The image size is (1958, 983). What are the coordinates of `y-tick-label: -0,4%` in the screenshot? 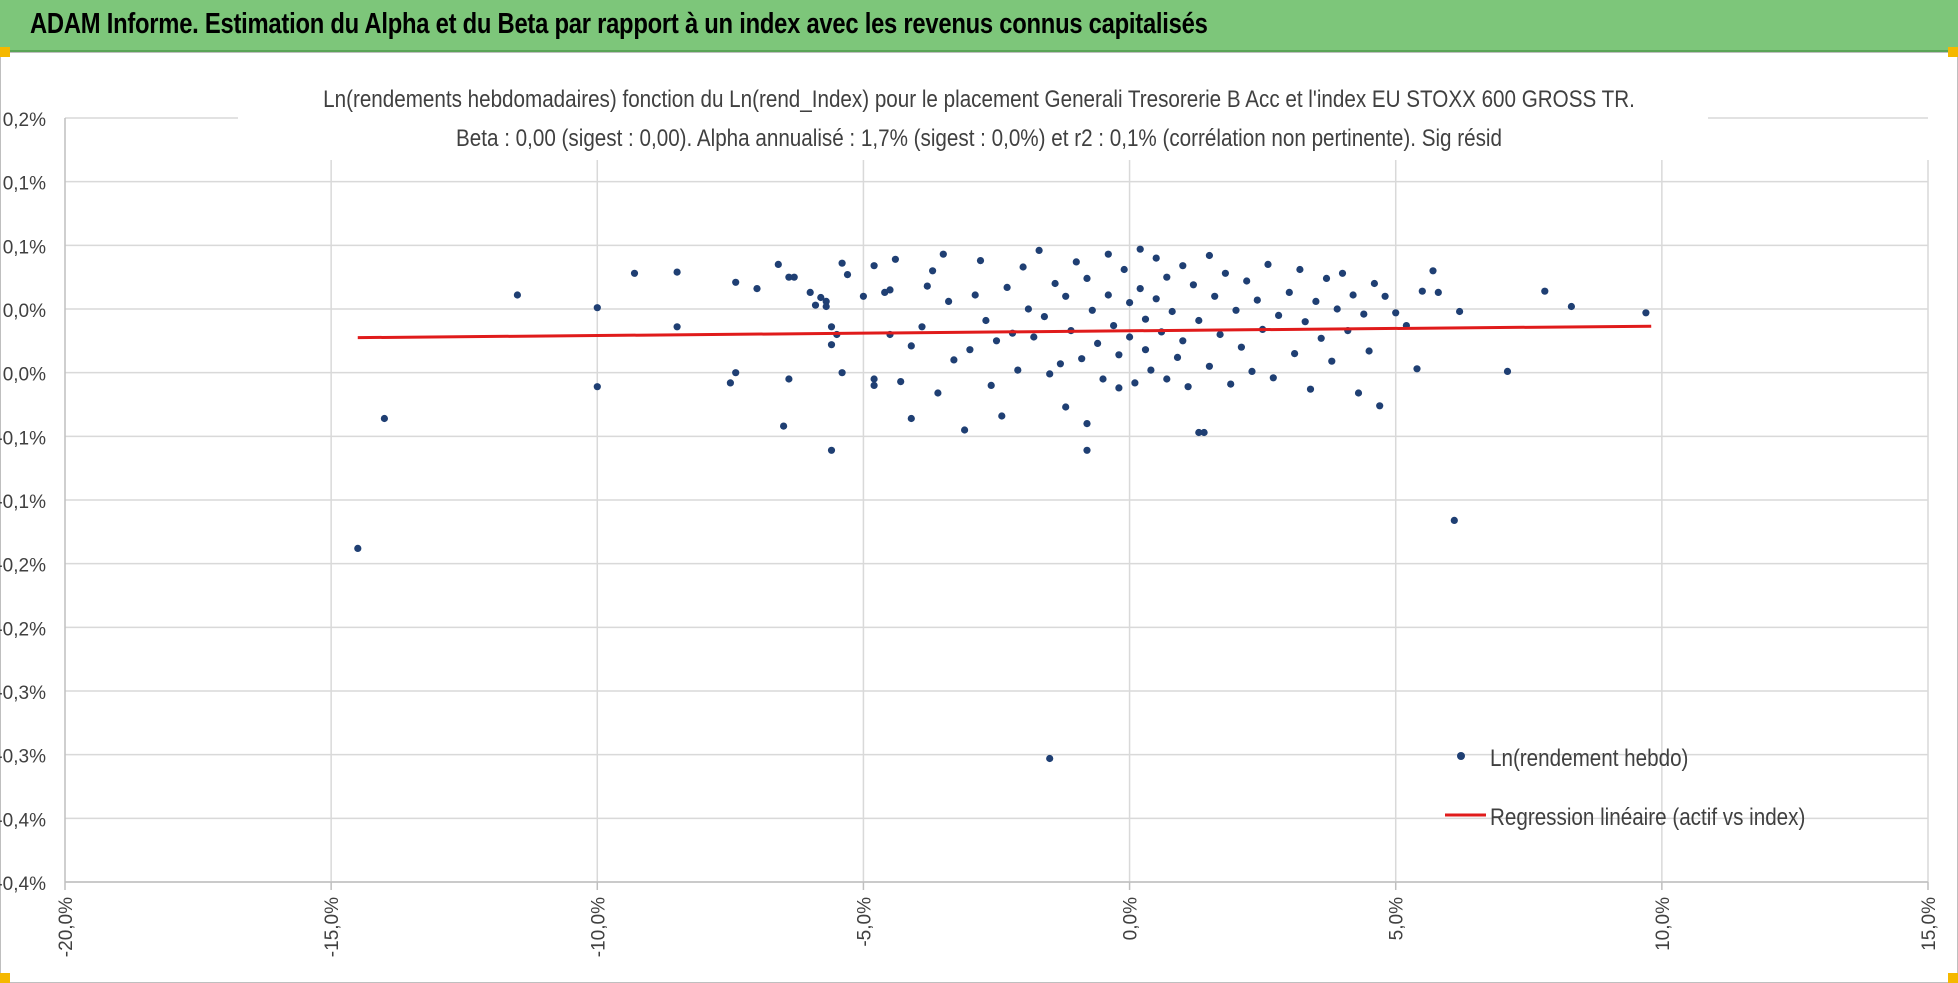 It's located at (23, 884).